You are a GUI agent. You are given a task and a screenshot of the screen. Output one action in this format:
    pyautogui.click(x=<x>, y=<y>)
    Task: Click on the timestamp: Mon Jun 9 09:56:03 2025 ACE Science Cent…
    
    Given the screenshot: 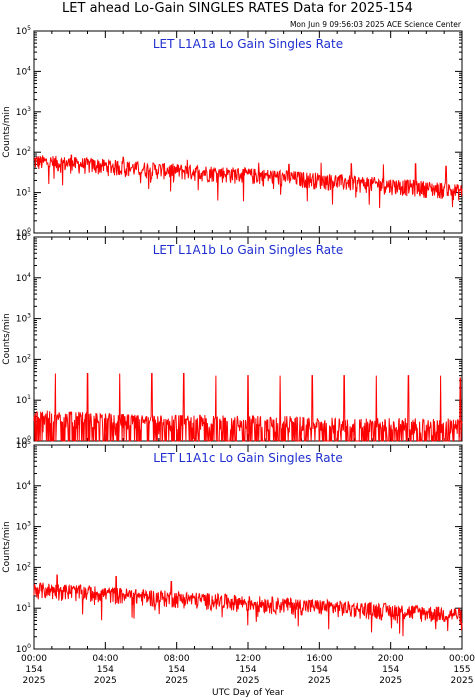 What is the action you would take?
    pyautogui.click(x=375, y=24)
    